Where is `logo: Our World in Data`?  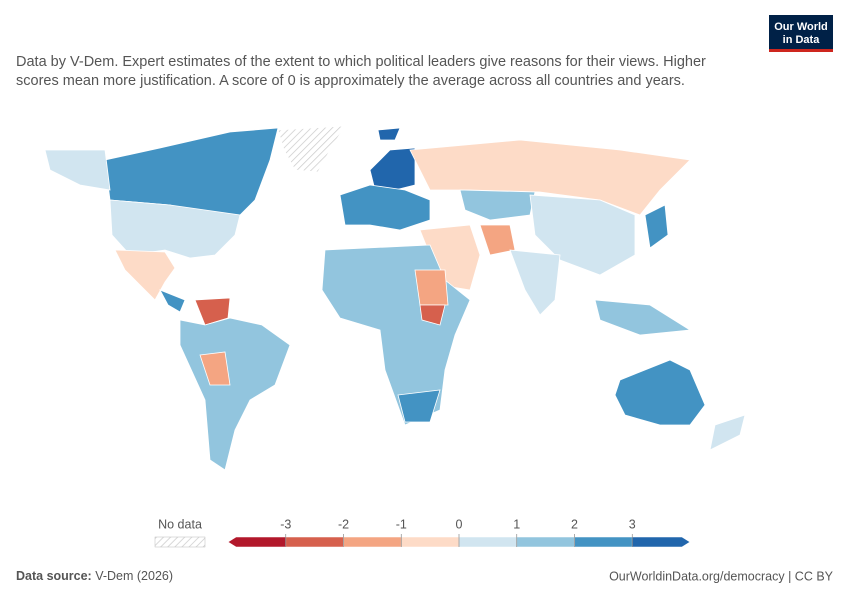
logo: Our World in Data is located at coordinates (801, 33).